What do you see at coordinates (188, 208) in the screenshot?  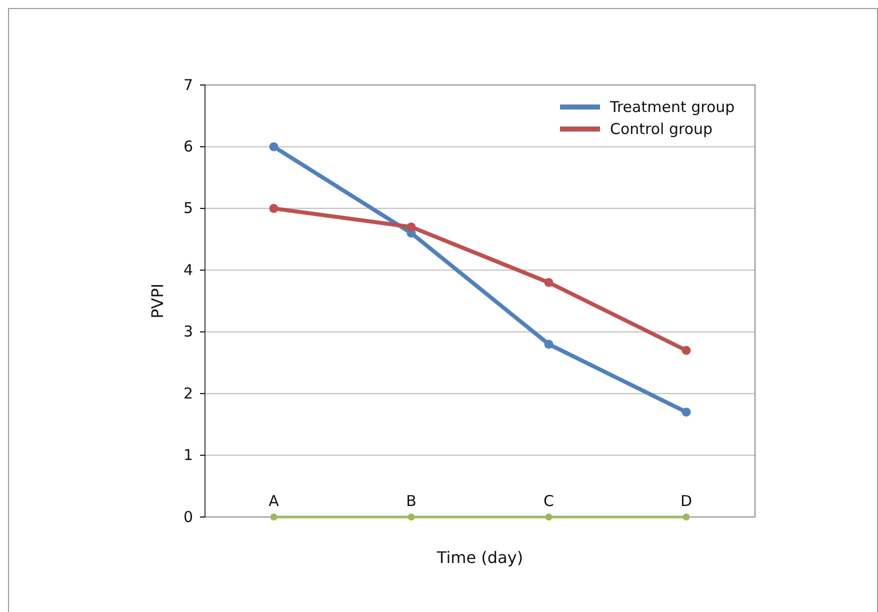 I see `y-tick-label: 5` at bounding box center [188, 208].